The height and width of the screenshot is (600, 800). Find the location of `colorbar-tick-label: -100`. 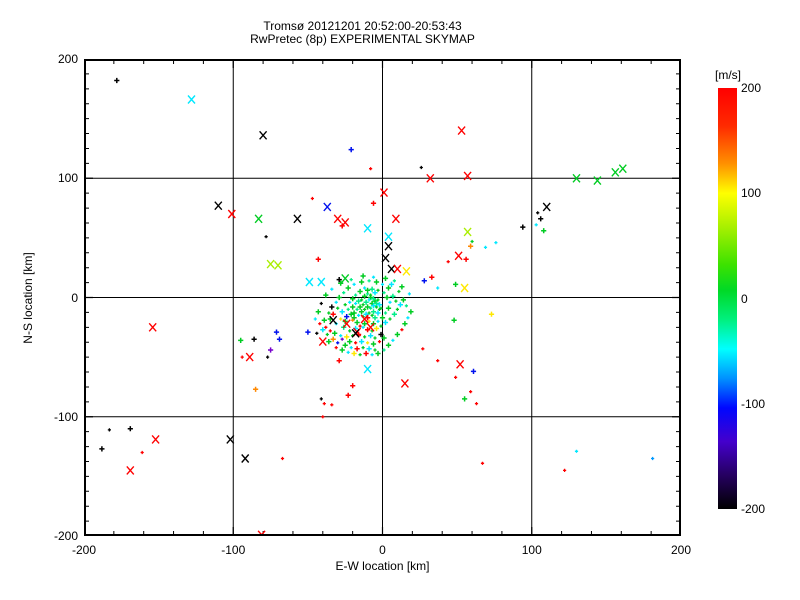

colorbar-tick-label: -100 is located at coordinates (753, 403).